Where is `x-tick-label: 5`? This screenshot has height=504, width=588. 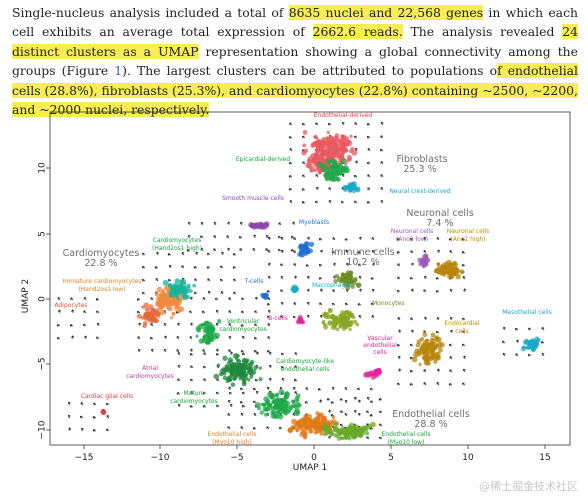 x-tick-label: 5 is located at coordinates (391, 458).